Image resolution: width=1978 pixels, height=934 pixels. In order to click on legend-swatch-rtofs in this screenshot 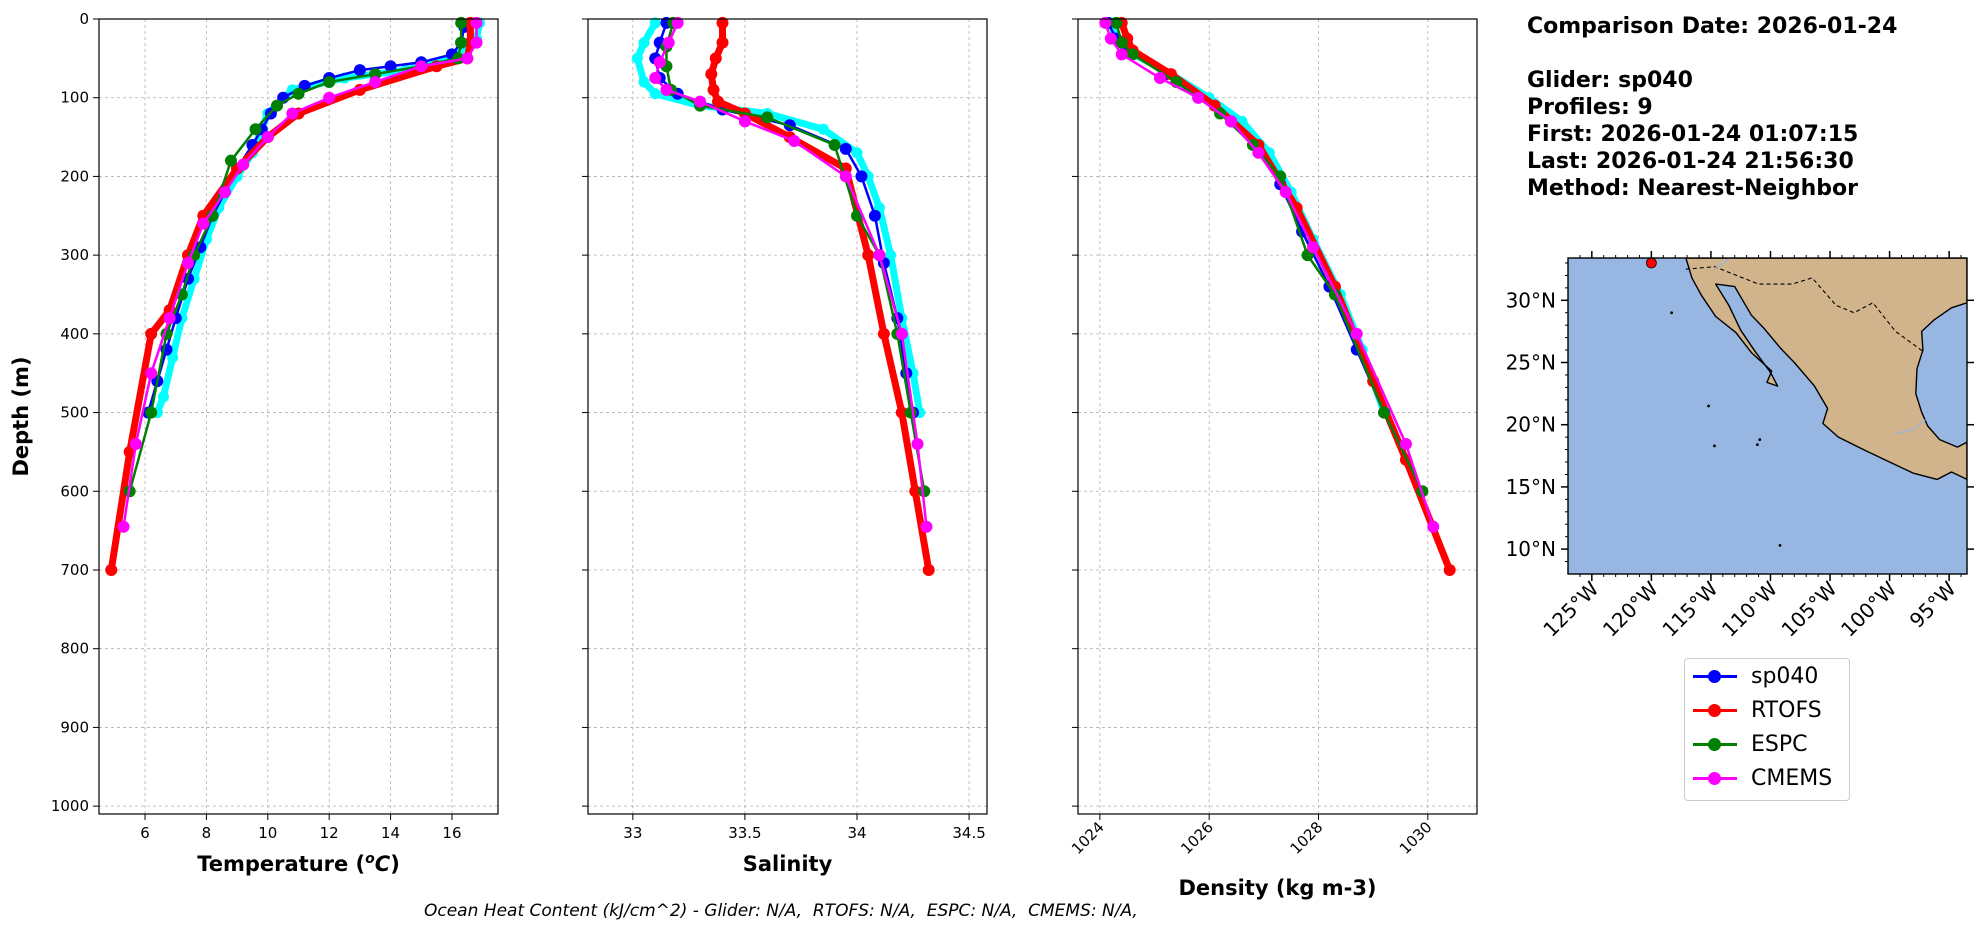, I will do `click(1715, 710)`.